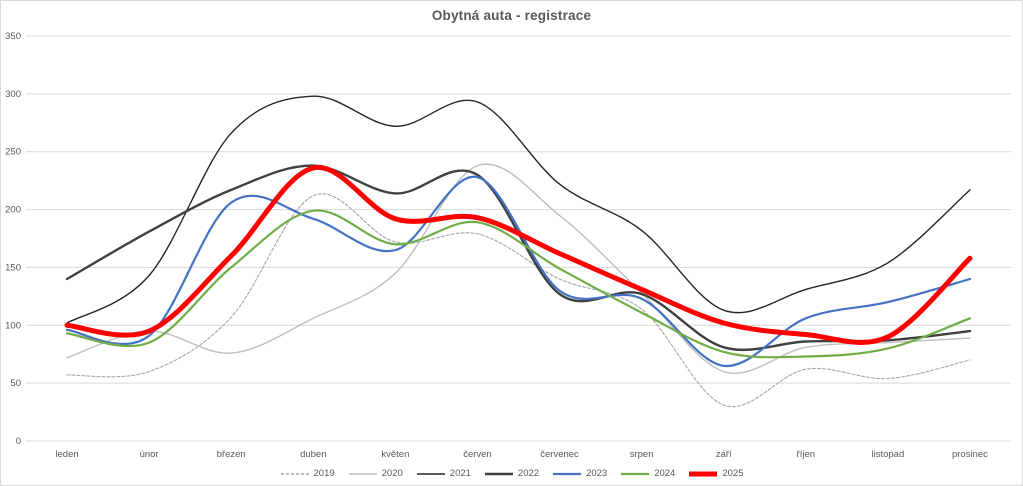  I want to click on legend-item-2024: 2024, so click(647, 473).